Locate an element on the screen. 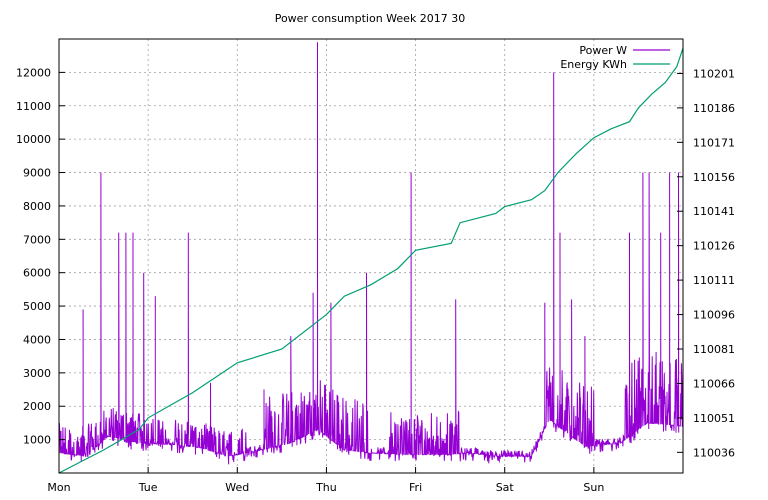 Image resolution: width=768 pixels, height=500 pixels. x-axis: Mon Tue Wed Thu Fri Sat Sun is located at coordinates (325, 480).